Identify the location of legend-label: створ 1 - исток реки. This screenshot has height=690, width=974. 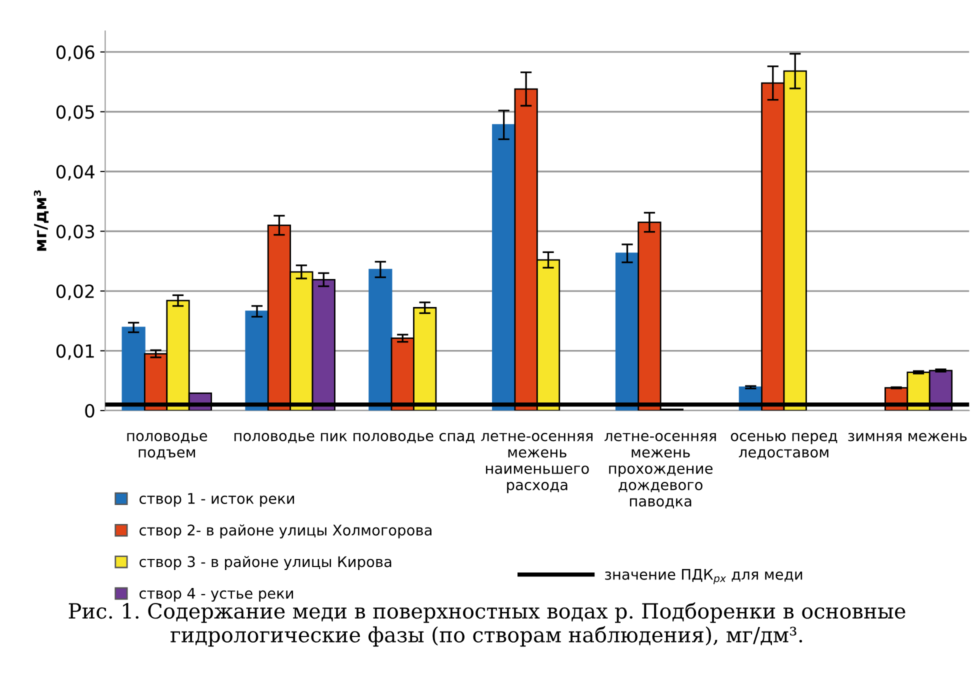
(217, 500).